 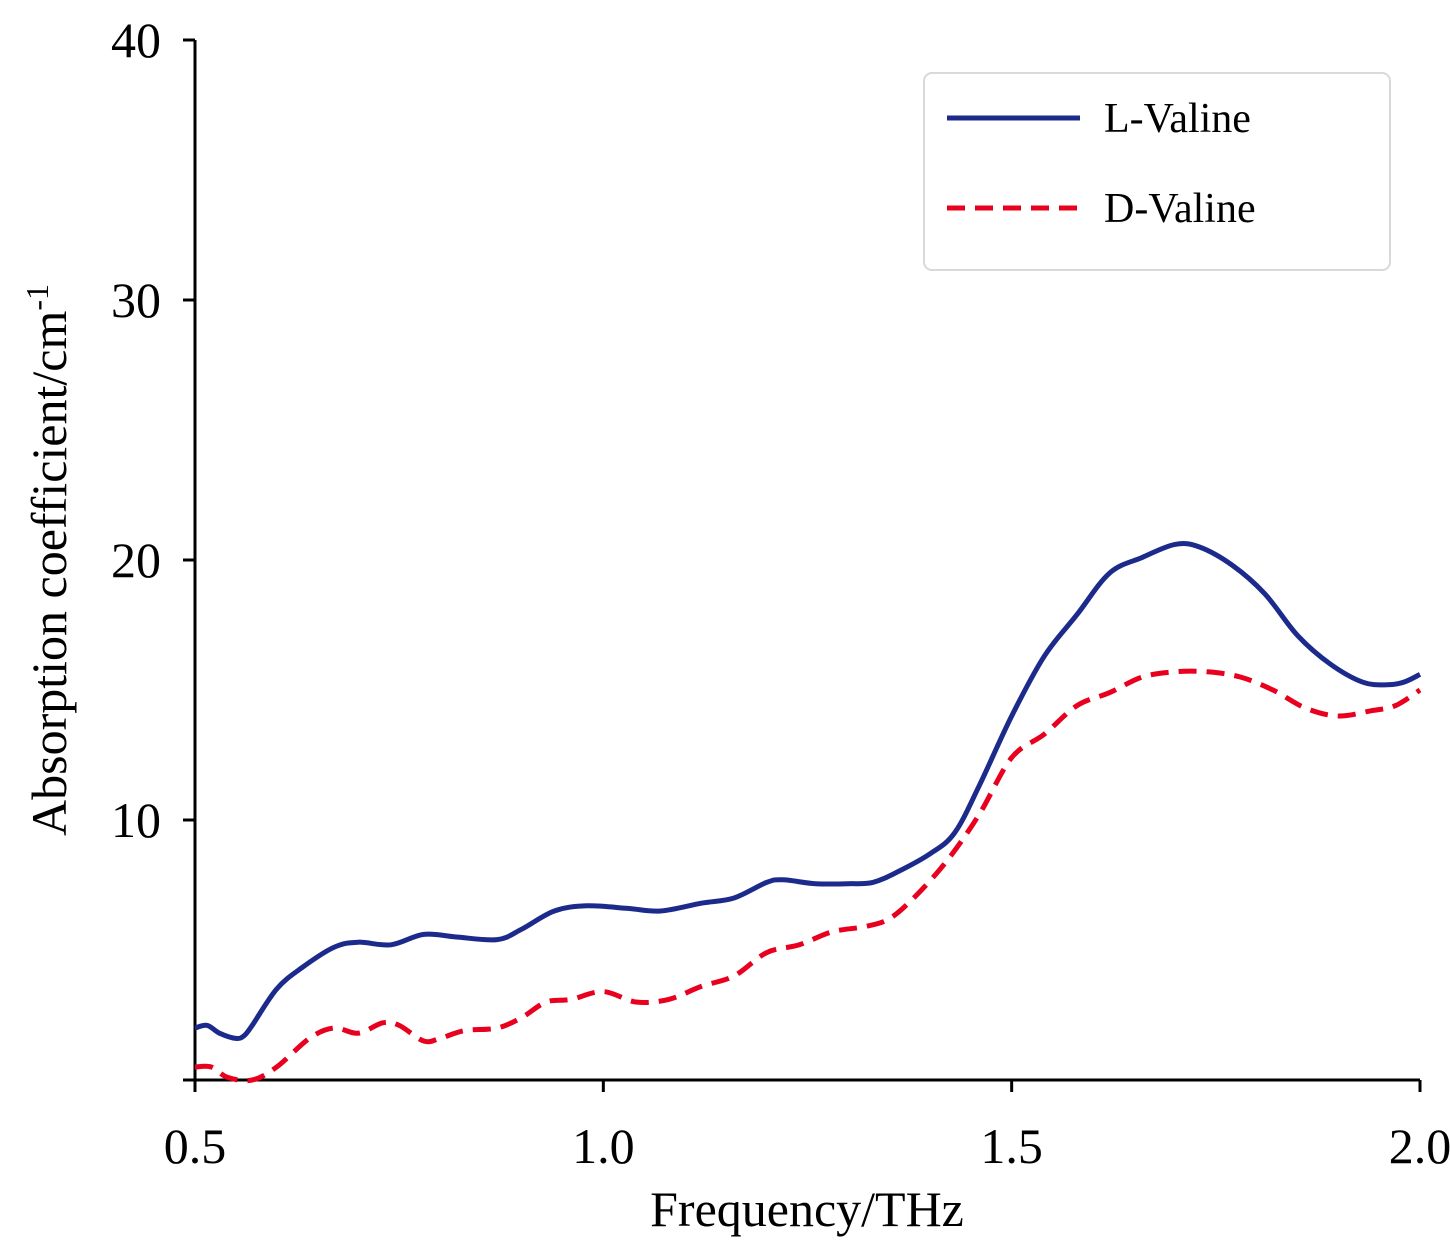 I want to click on y-tick-label: 40, so click(x=136, y=40).